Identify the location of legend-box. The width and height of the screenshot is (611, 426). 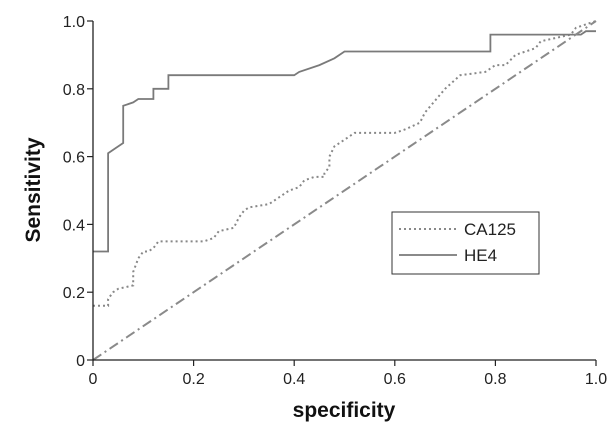
(465, 243).